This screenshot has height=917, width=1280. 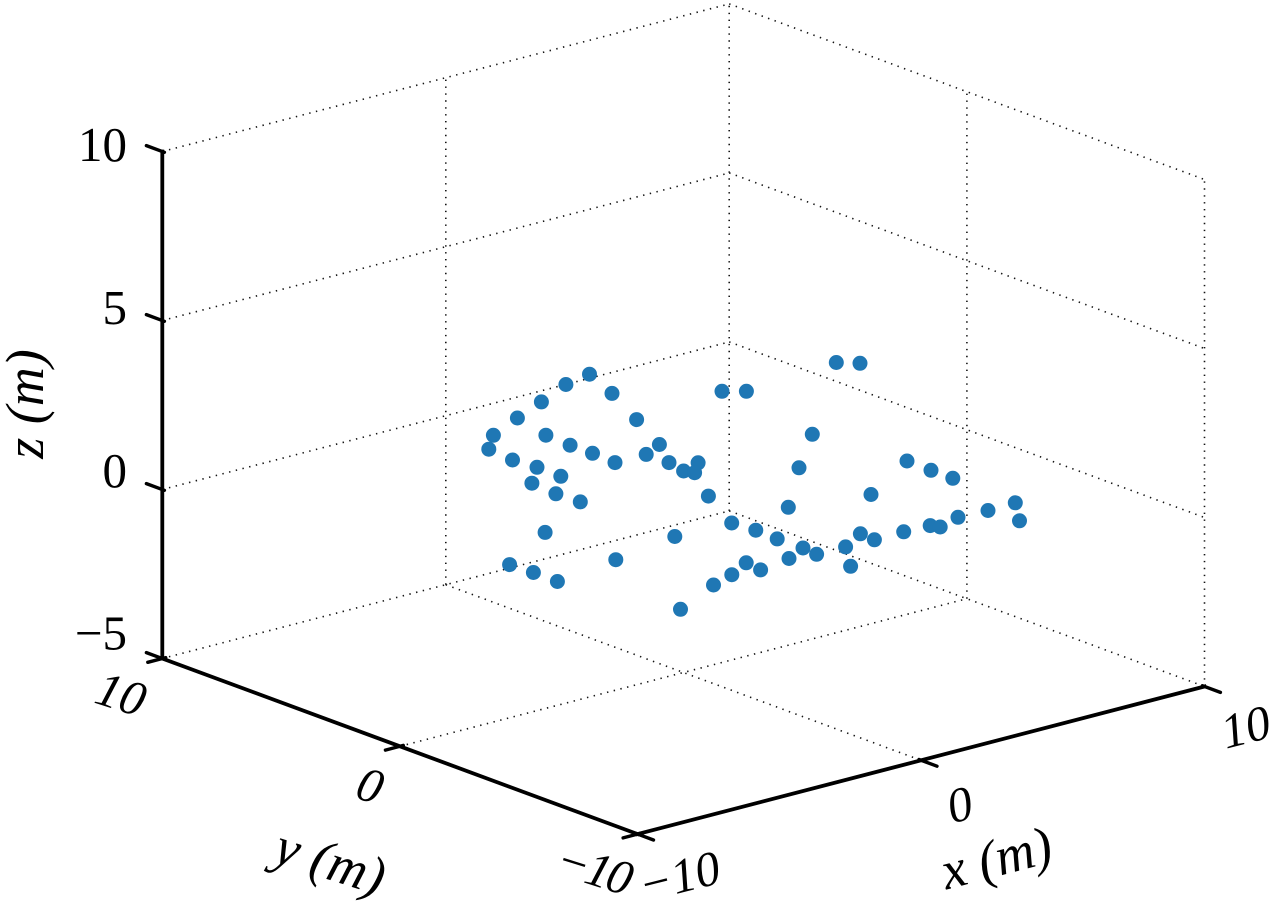 I want to click on svg-text: 5, so click(x=115, y=307).